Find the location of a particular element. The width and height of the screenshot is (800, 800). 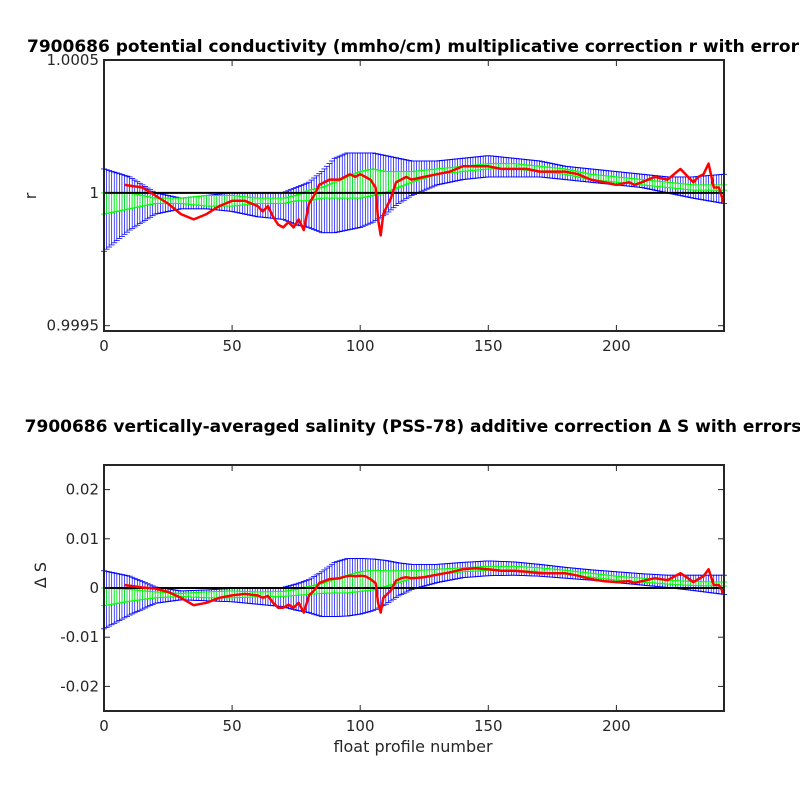

y-tick-label: 0.02 is located at coordinates (82, 490).